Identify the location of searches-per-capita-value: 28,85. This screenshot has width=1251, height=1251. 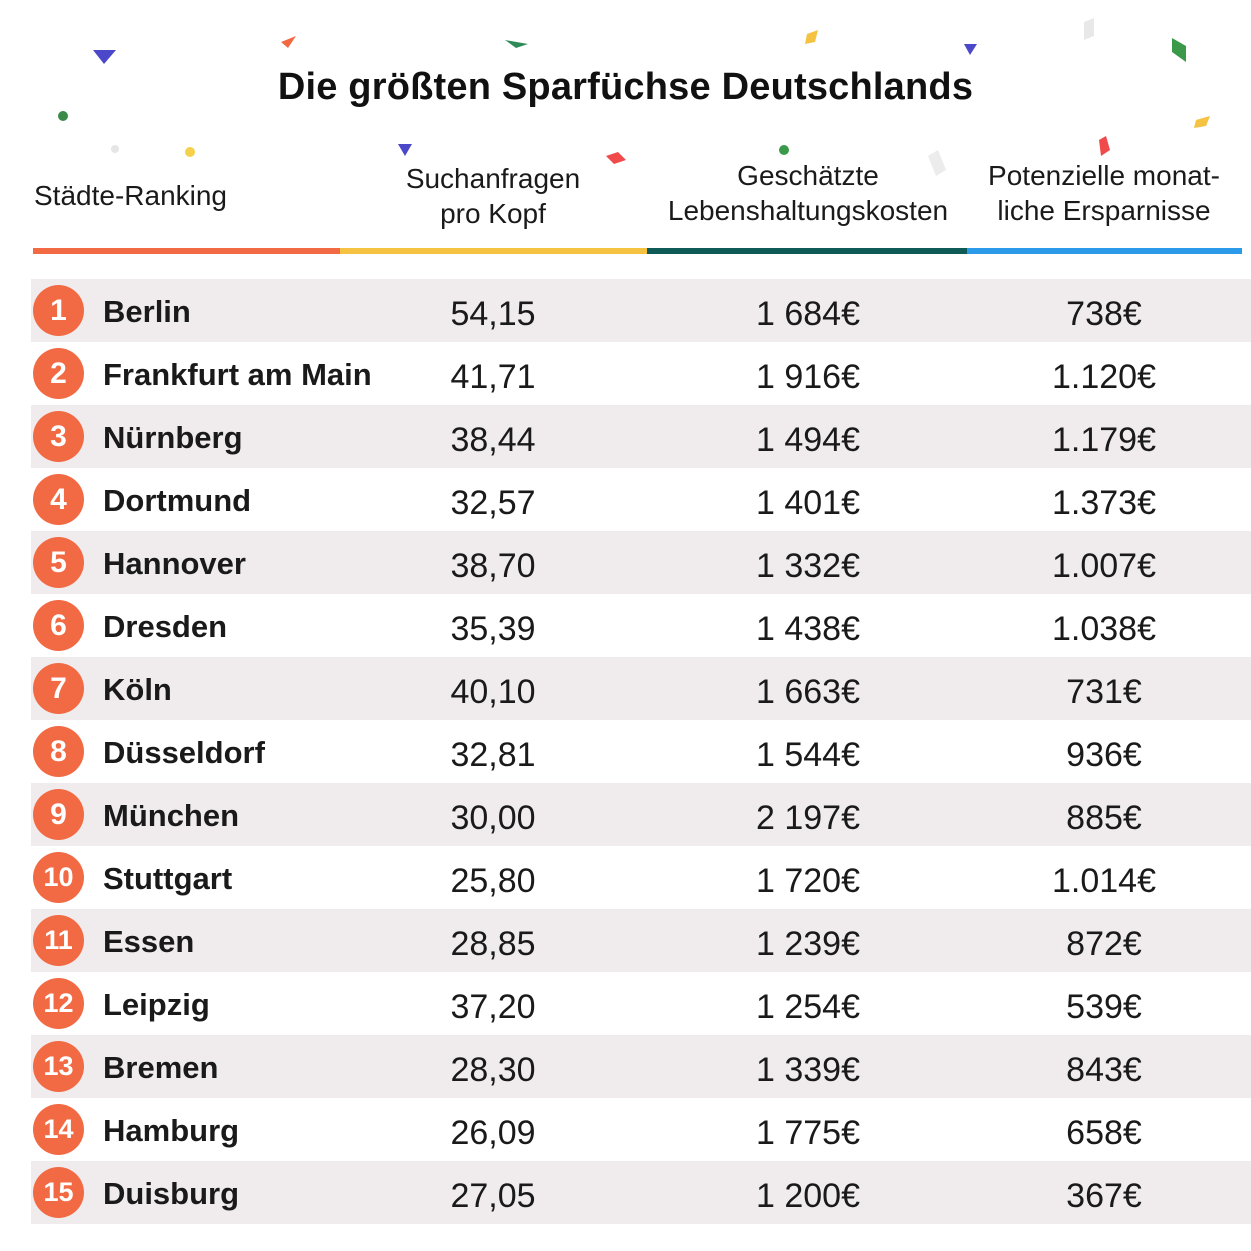
(493, 944).